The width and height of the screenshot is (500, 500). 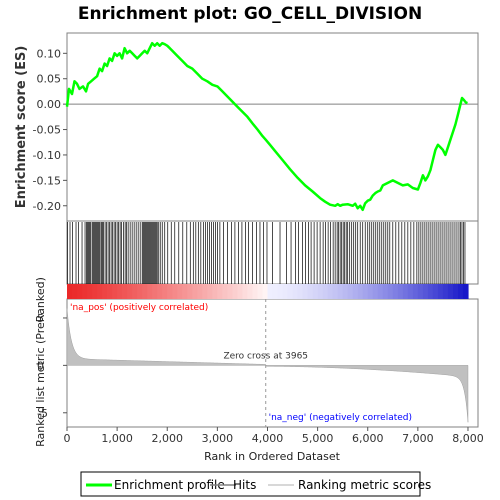 I want to click on hits-panel, so click(x=268, y=260).